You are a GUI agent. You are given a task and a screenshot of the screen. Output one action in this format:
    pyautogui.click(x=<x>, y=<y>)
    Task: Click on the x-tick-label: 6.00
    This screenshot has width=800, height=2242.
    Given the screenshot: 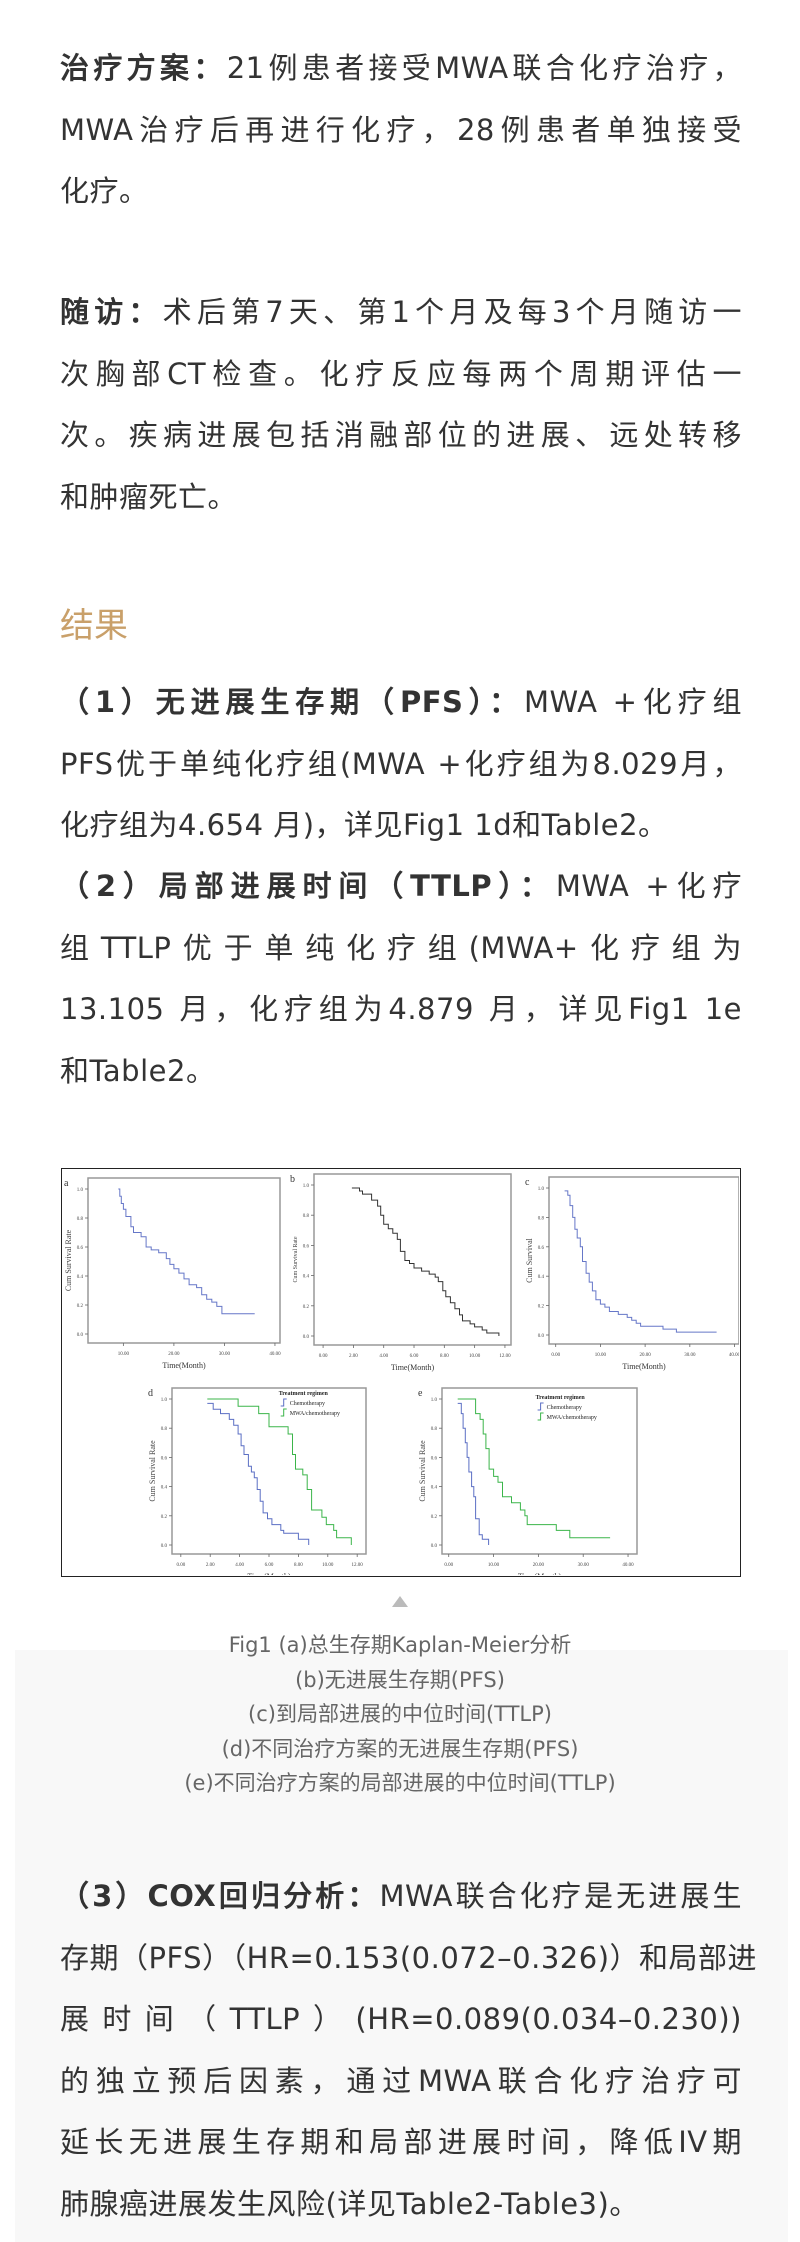 What is the action you would take?
    pyautogui.click(x=269, y=1565)
    